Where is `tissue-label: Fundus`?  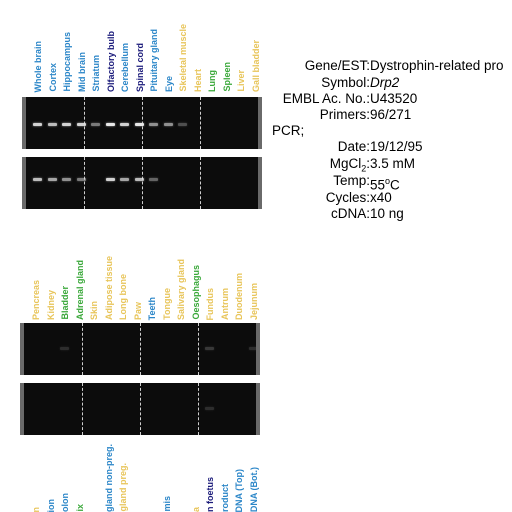
tissue-label: Fundus is located at coordinates (210, 304).